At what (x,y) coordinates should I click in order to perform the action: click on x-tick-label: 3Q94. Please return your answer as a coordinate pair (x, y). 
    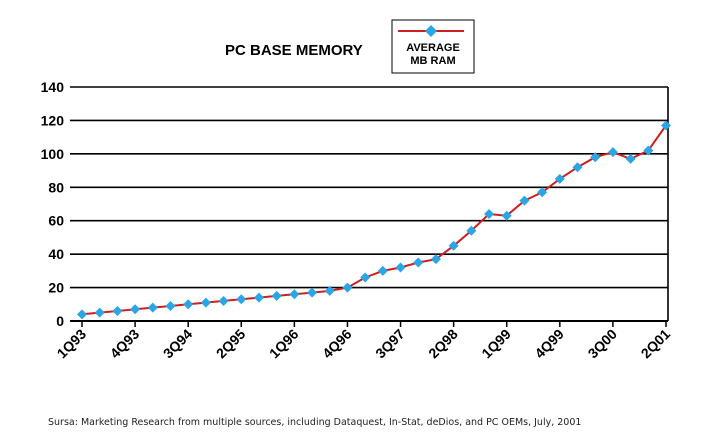
    Looking at the image, I should click on (178, 344).